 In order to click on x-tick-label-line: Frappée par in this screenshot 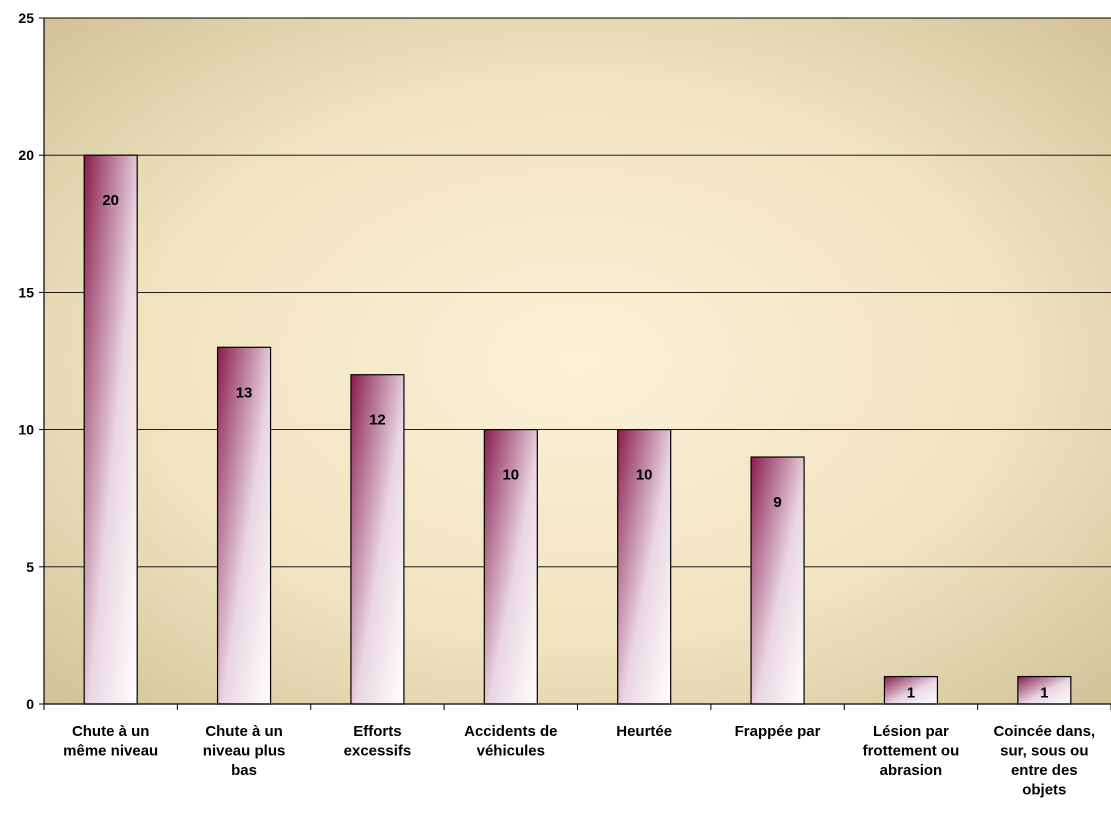, I will do `click(778, 731)`.